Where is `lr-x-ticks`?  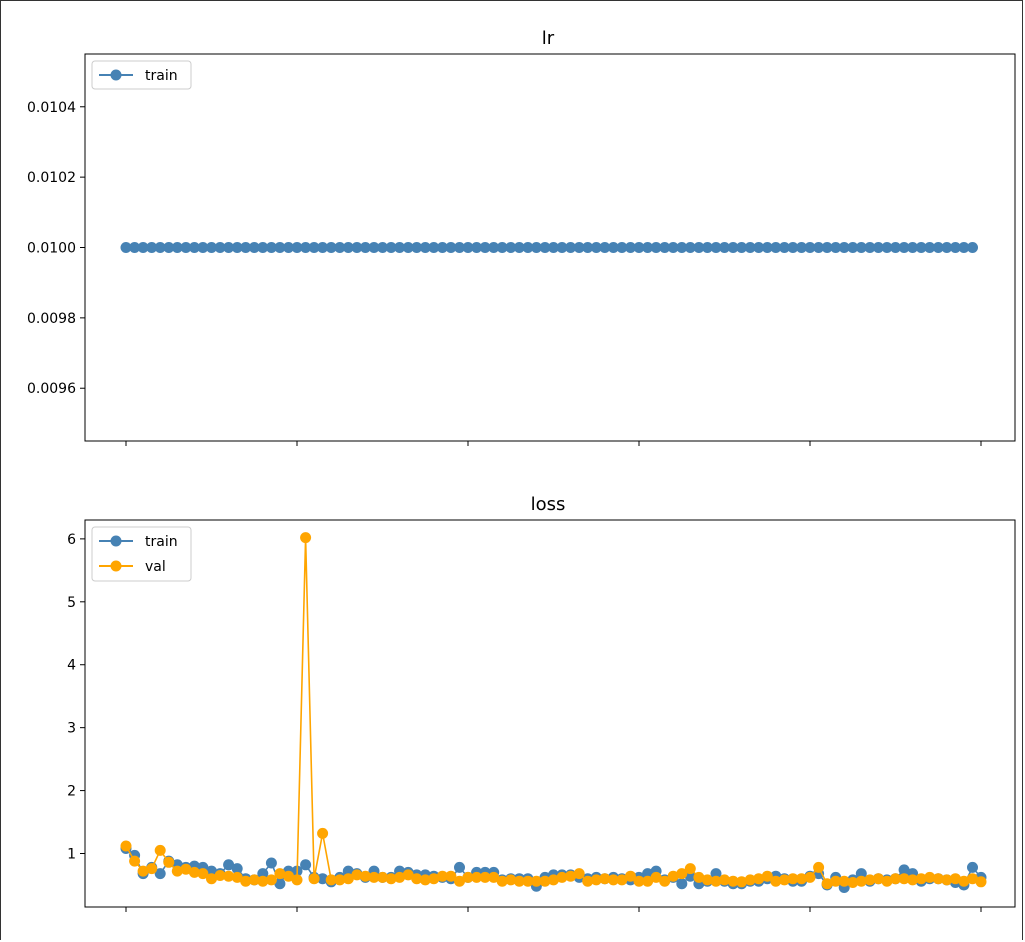 lr-x-ticks is located at coordinates (553, 443).